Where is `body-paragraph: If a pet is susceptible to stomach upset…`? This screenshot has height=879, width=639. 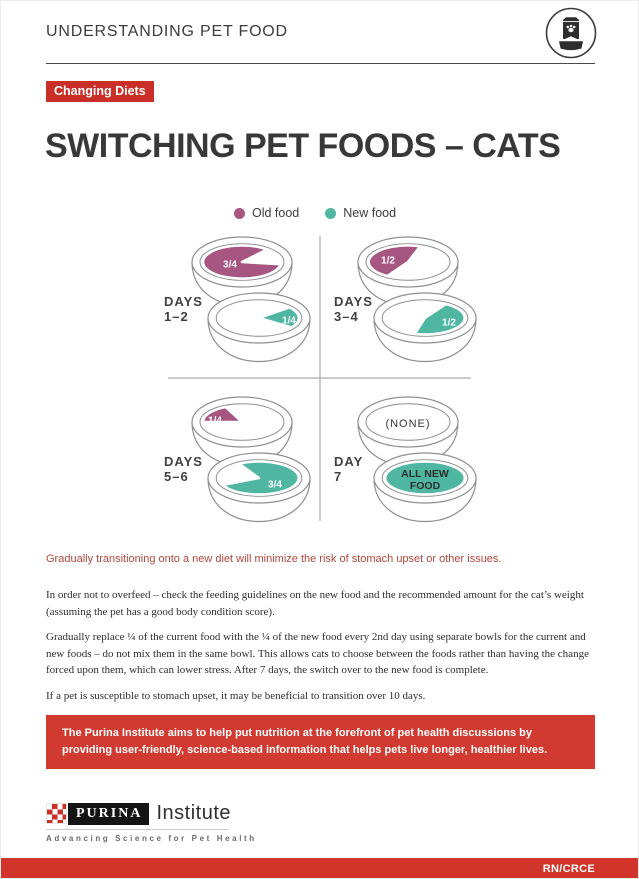
body-paragraph: If a pet is susceptible to stomach upset… is located at coordinates (236, 695).